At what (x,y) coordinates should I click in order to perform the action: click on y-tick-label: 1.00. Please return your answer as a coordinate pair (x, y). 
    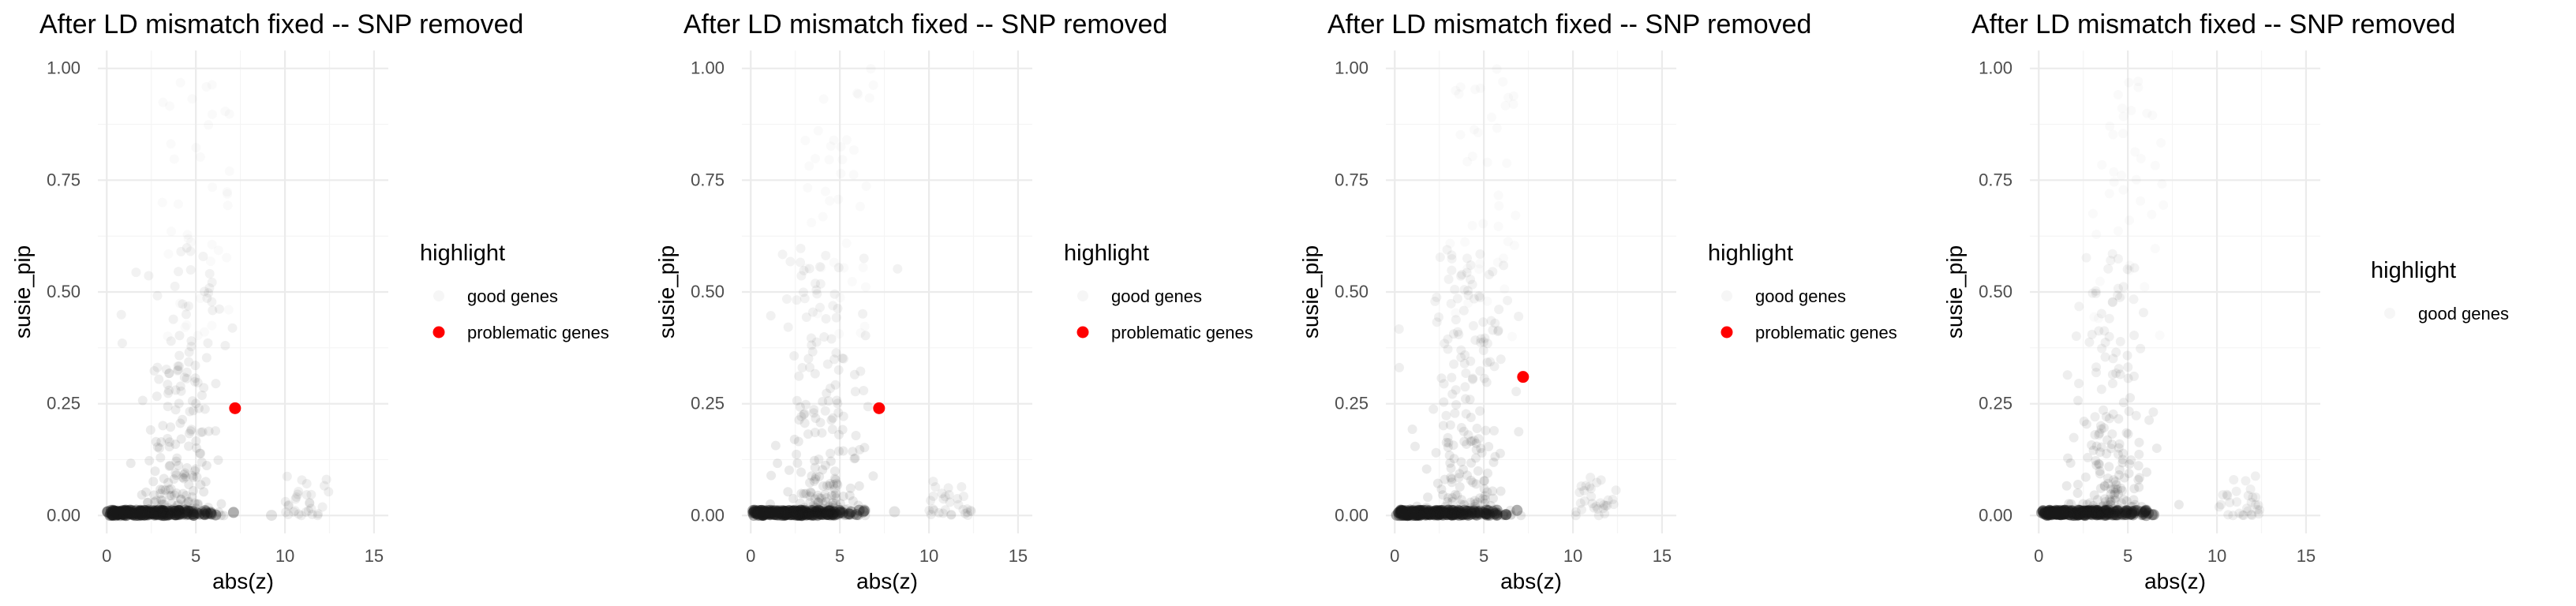
    Looking at the image, I should click on (707, 68).